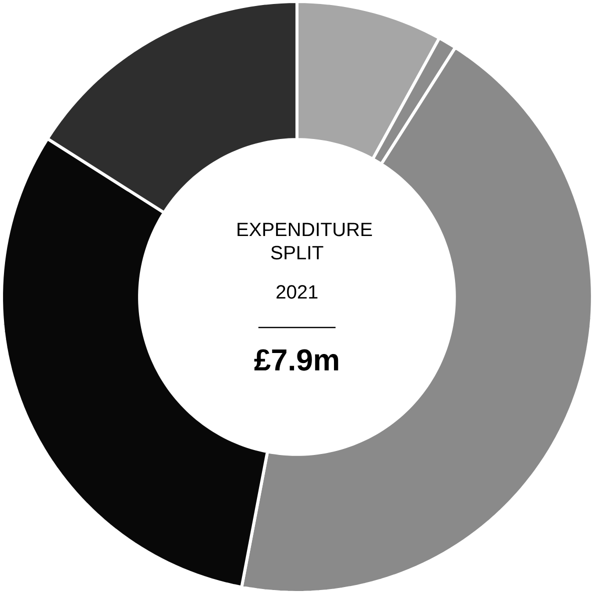  I want to click on text: £7.9m, so click(296, 360).